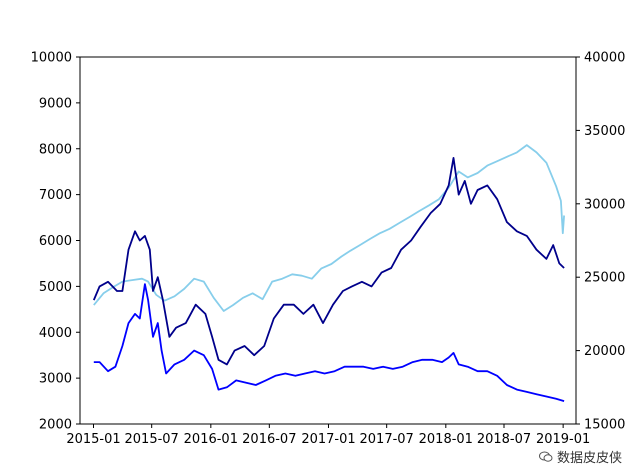 The image size is (640, 476). Describe the element at coordinates (152, 439) in the screenshot. I see `x-tick-label: 2015-07` at that location.